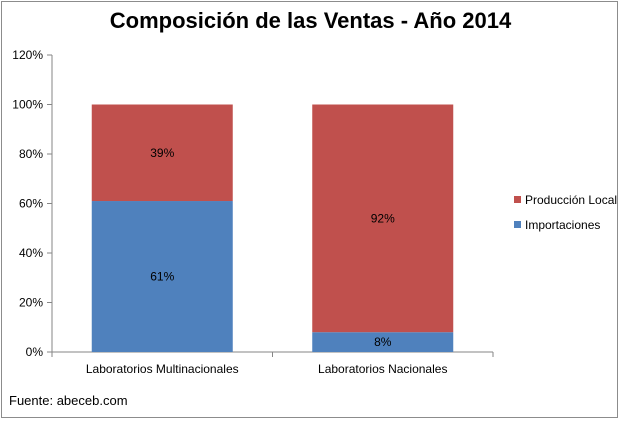 The height and width of the screenshot is (421, 621). I want to click on chart-title: Composición de las Ventas - Año 2014, so click(310, 20).